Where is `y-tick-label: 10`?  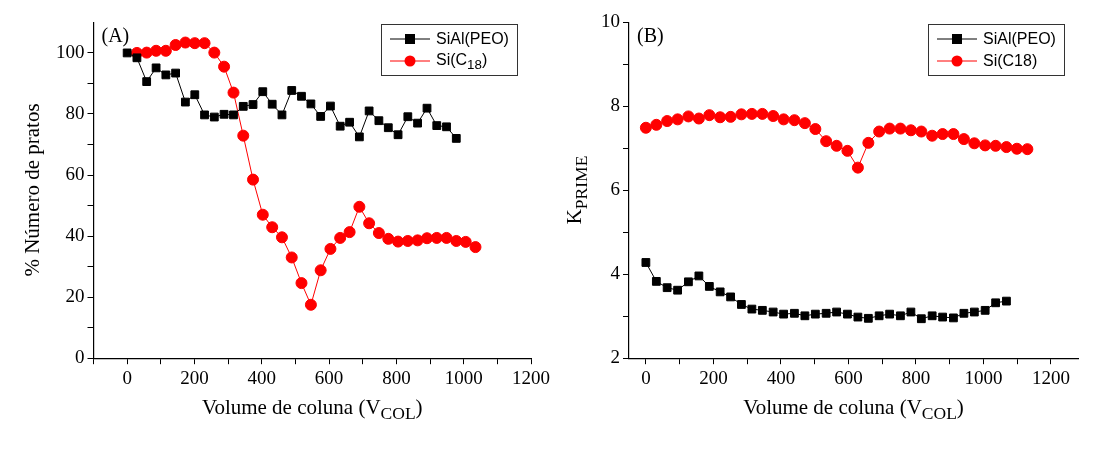
y-tick-label: 10 is located at coordinates (610, 21).